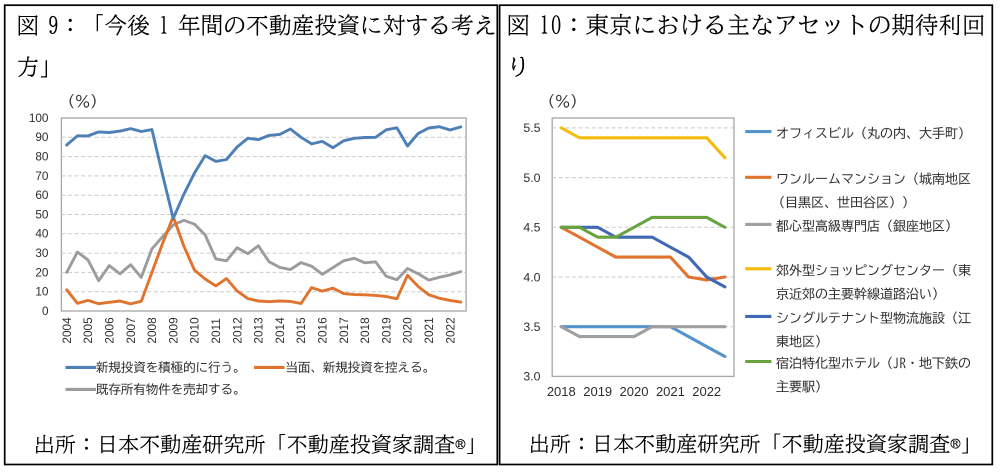  I want to click on svg-text: 2006, so click(110, 330).